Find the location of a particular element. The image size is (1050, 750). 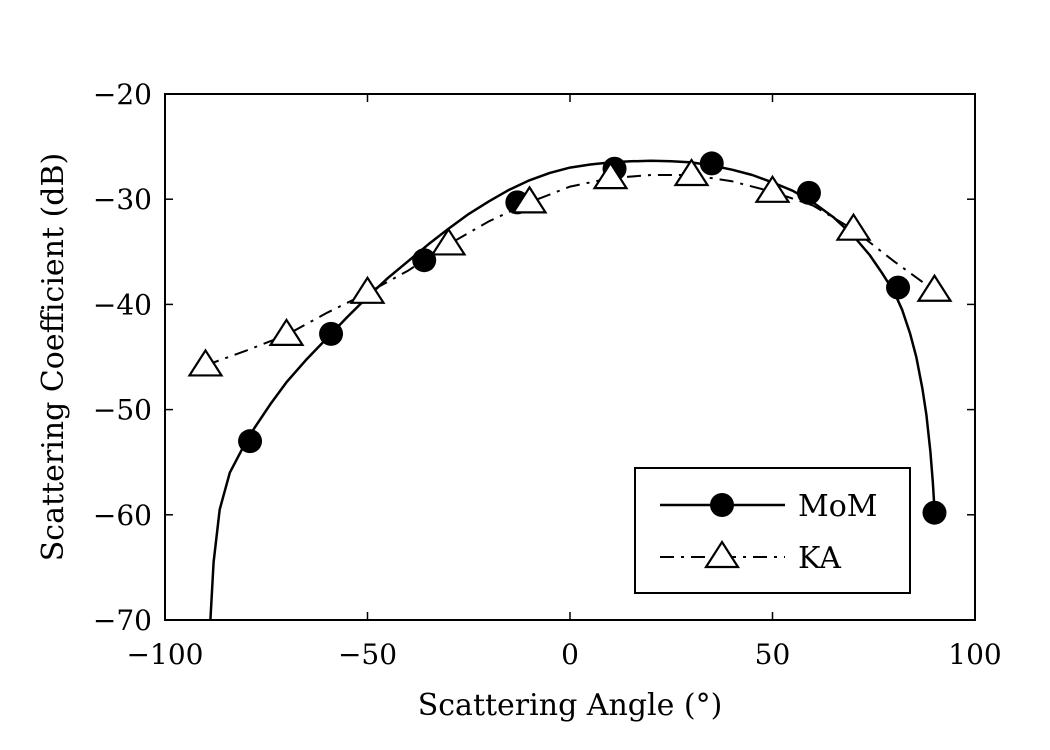

legend-mom-label: MoM is located at coordinates (838, 506).